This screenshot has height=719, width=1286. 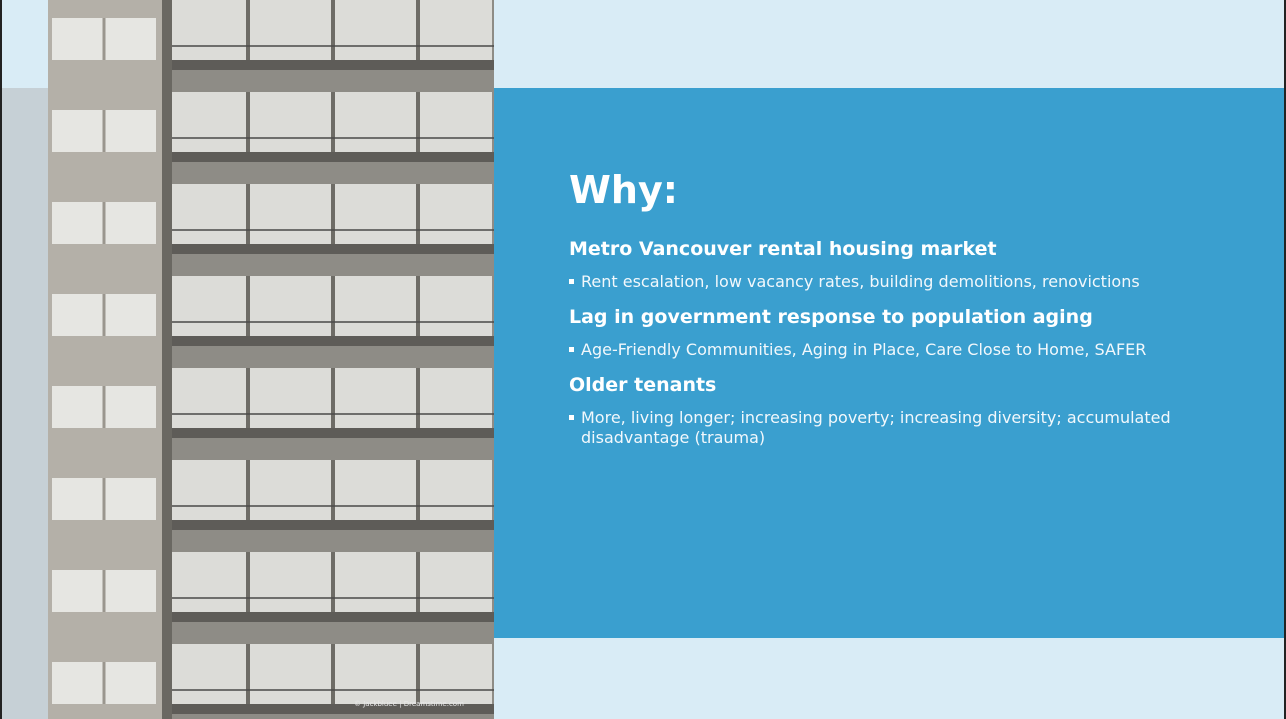 What do you see at coordinates (623, 190) in the screenshot?
I see `slide-title: Why:` at bounding box center [623, 190].